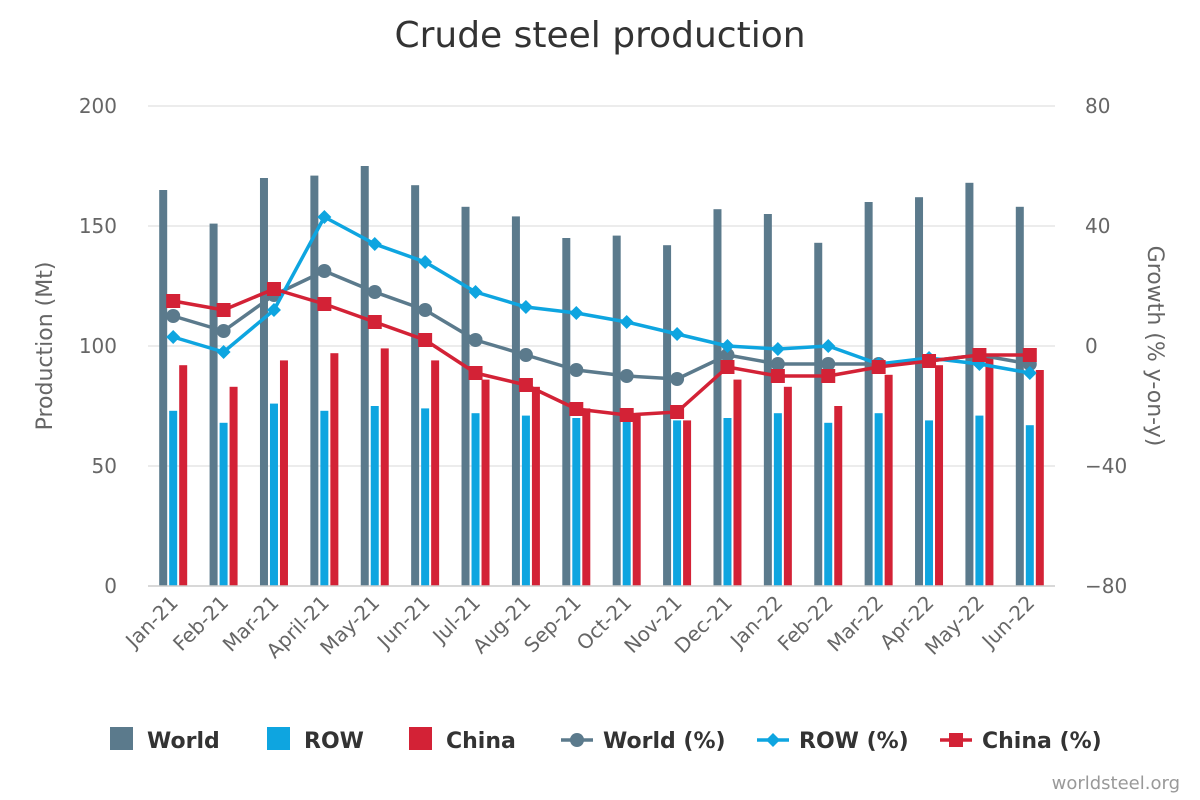 The height and width of the screenshot is (800, 1200). What do you see at coordinates (601, 295) in the screenshot?
I see `line-row` at bounding box center [601, 295].